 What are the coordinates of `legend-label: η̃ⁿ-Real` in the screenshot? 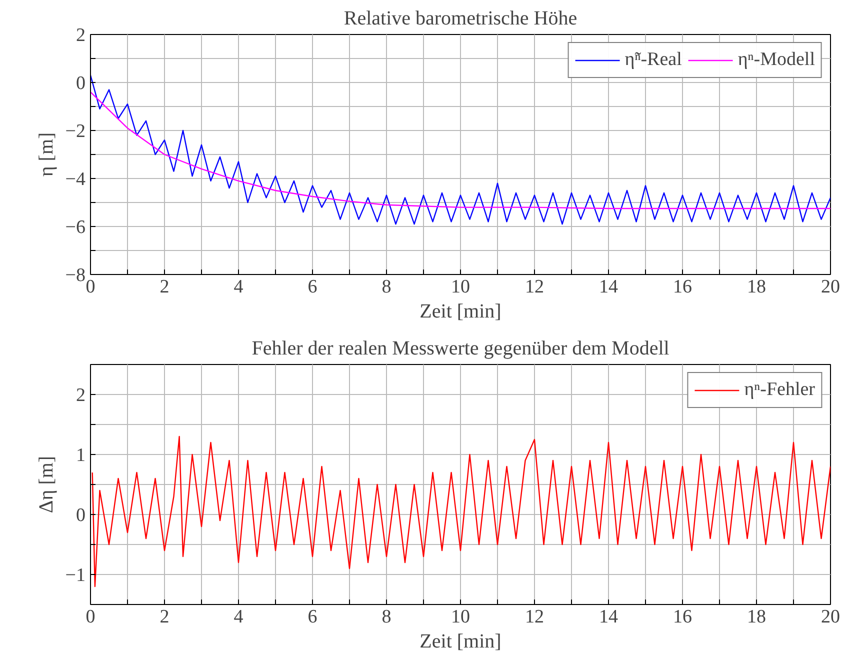 It's located at (653, 60).